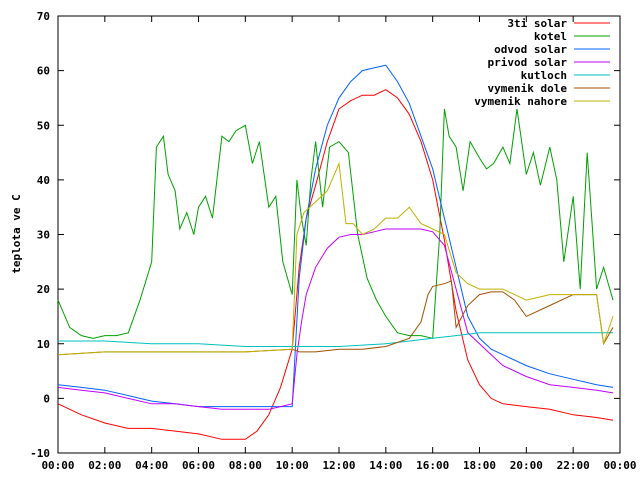 The image size is (640, 480). Describe the element at coordinates (526, 465) in the screenshot. I see `x-tick-label: 20:00` at that location.